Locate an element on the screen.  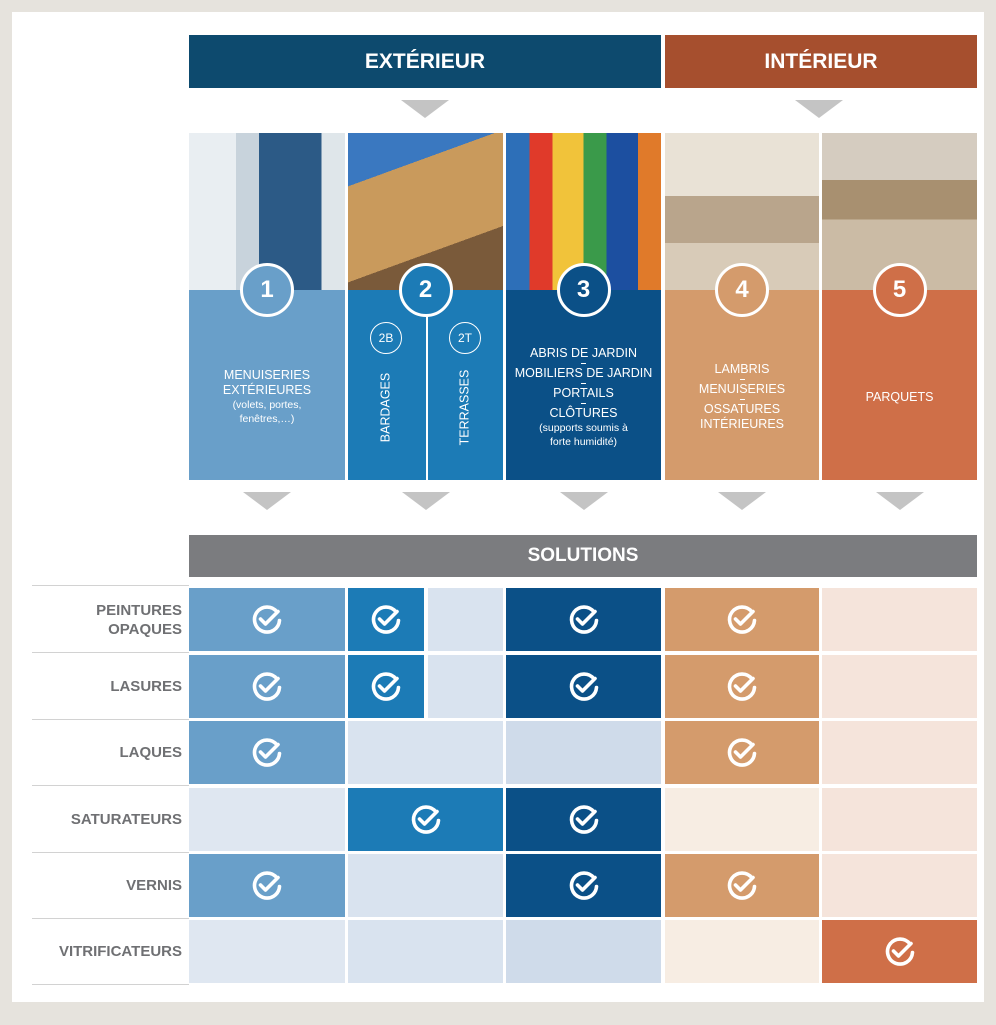
row-label: LAQUES is located at coordinates (150, 752).